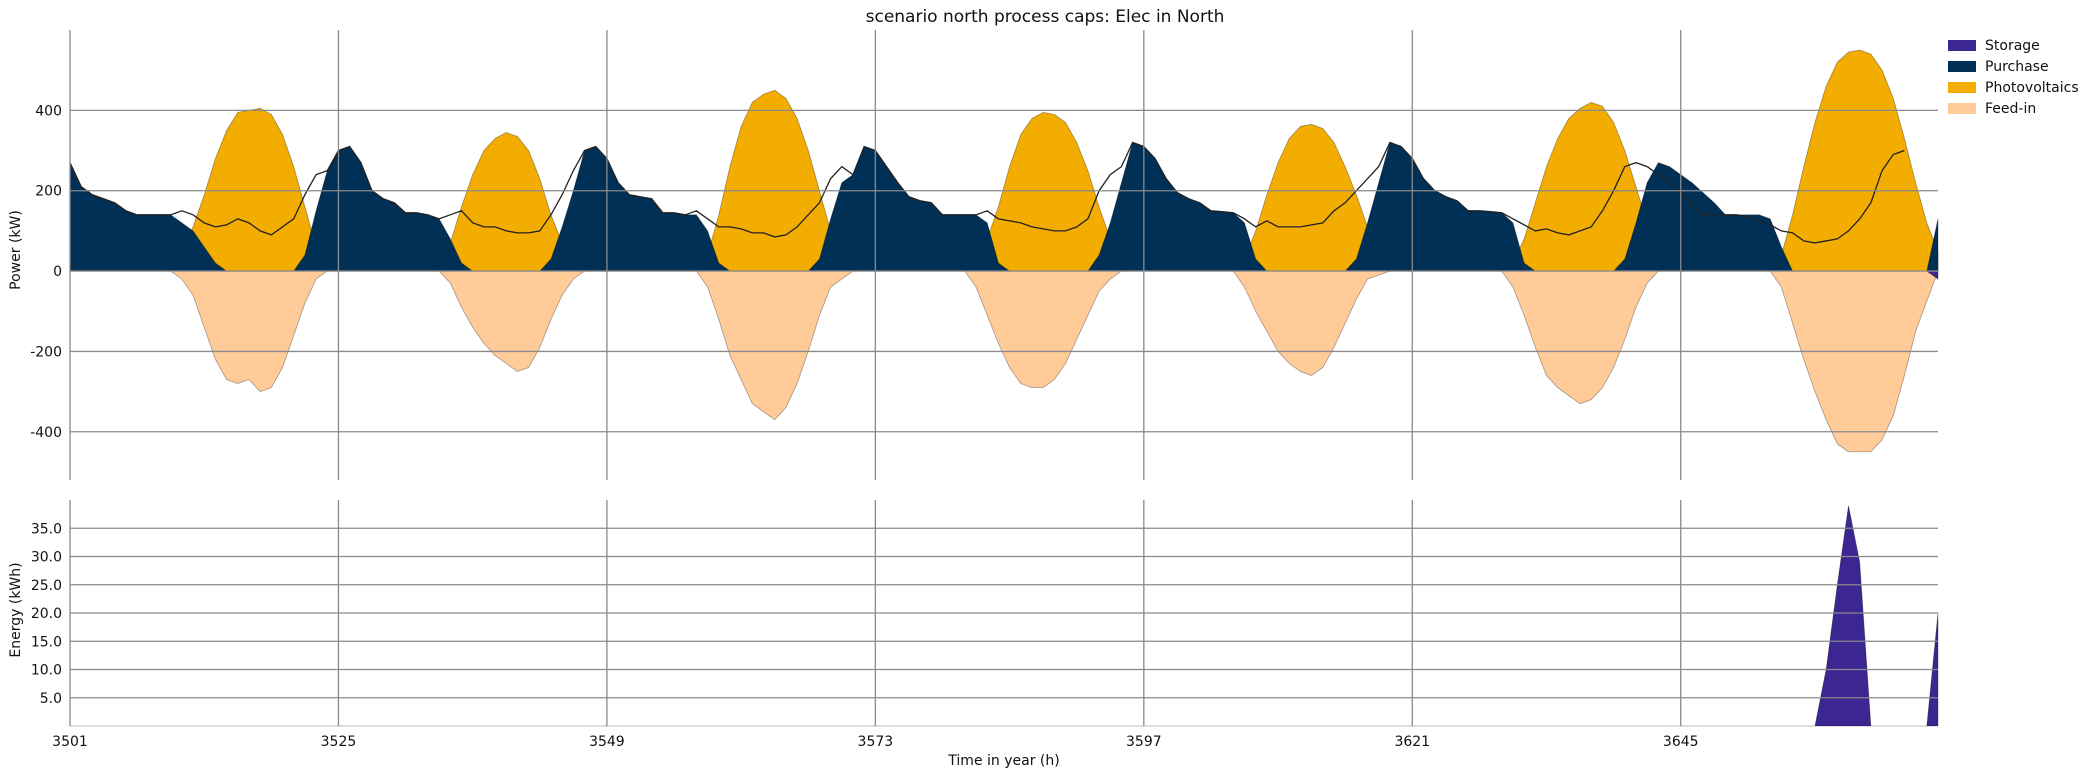  Describe the element at coordinates (987, 192) in the screenshot. I see `demand-line` at that location.